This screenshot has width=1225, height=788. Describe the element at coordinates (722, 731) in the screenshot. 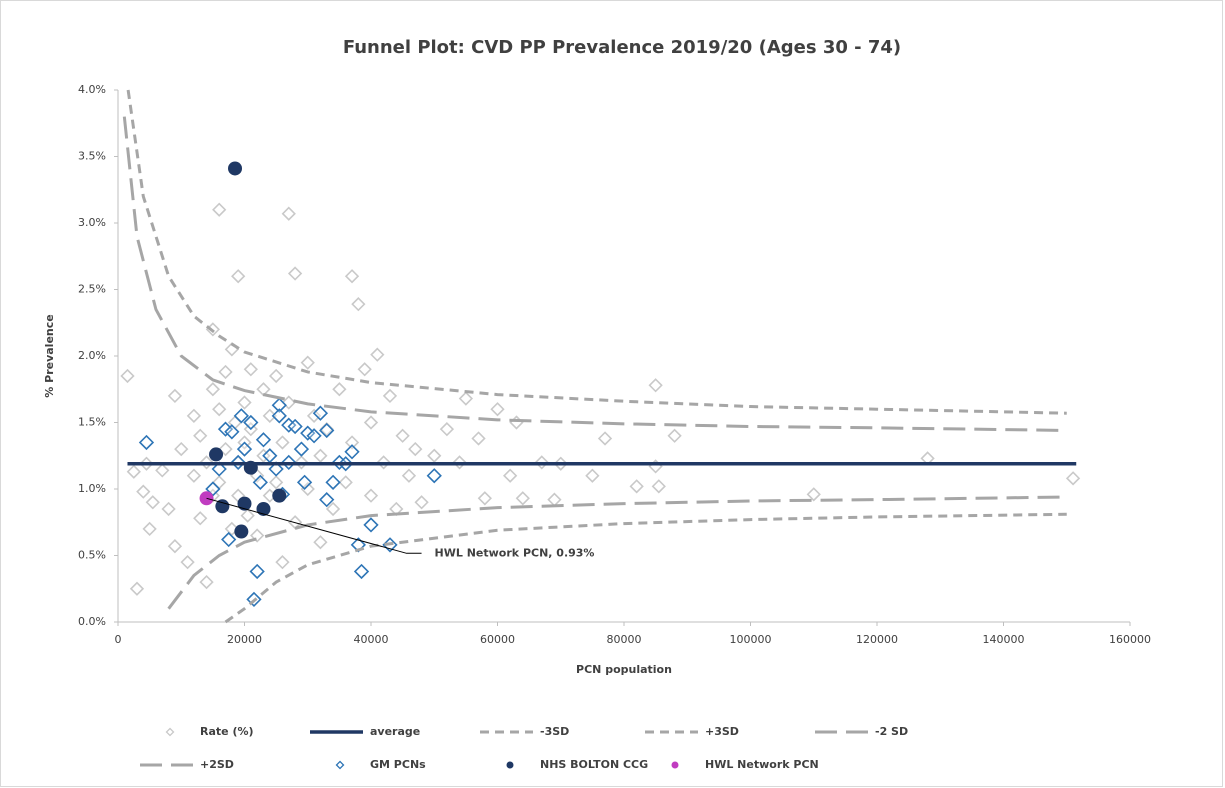

I see `legend-label: +3SD` at that location.